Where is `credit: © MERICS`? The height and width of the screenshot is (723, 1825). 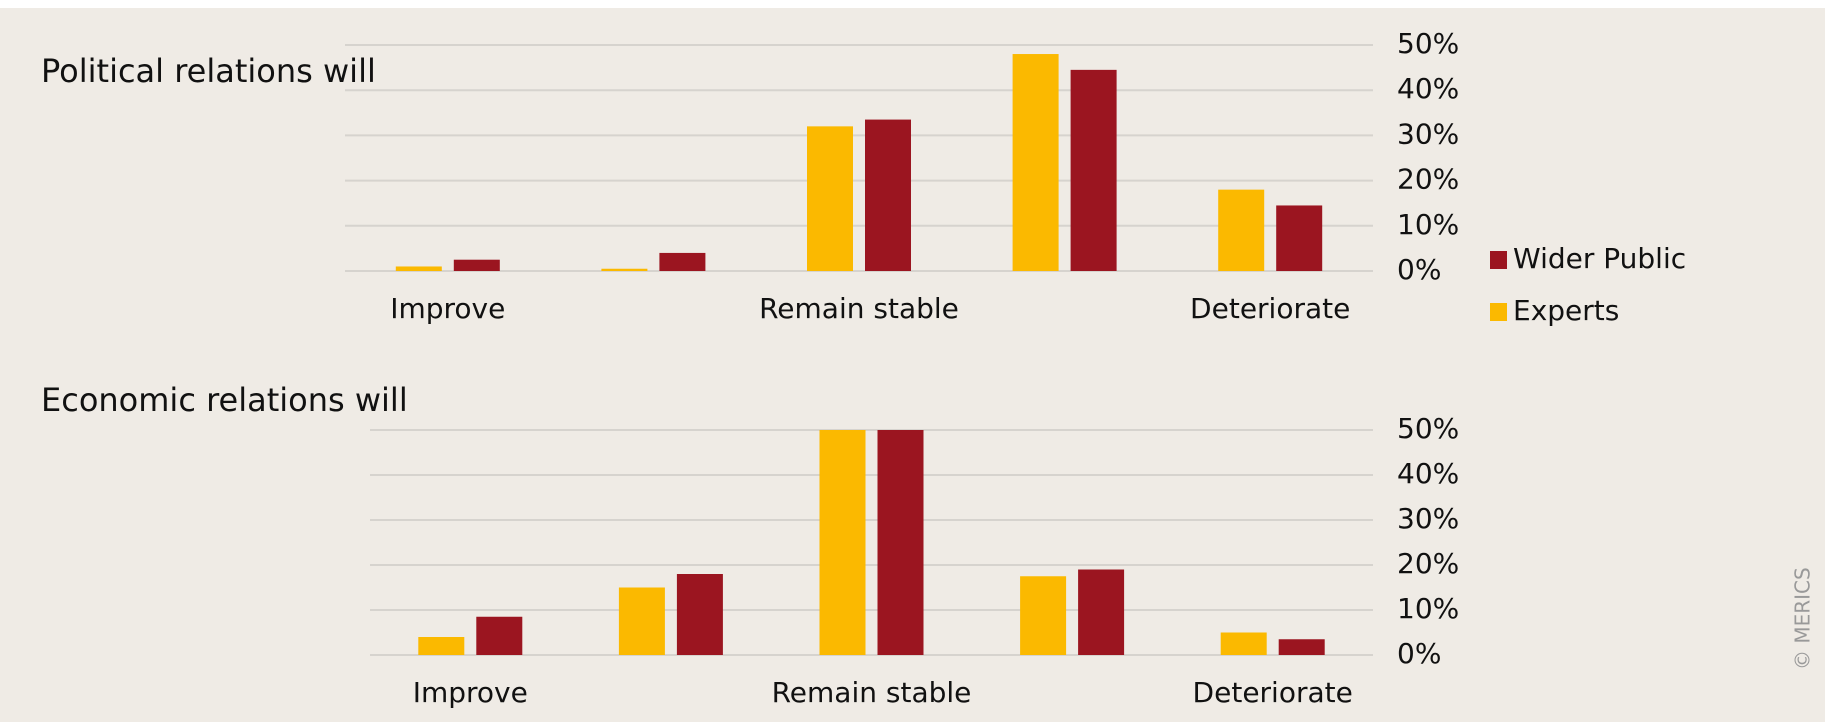
credit: © MERICS is located at coordinates (1803, 618).